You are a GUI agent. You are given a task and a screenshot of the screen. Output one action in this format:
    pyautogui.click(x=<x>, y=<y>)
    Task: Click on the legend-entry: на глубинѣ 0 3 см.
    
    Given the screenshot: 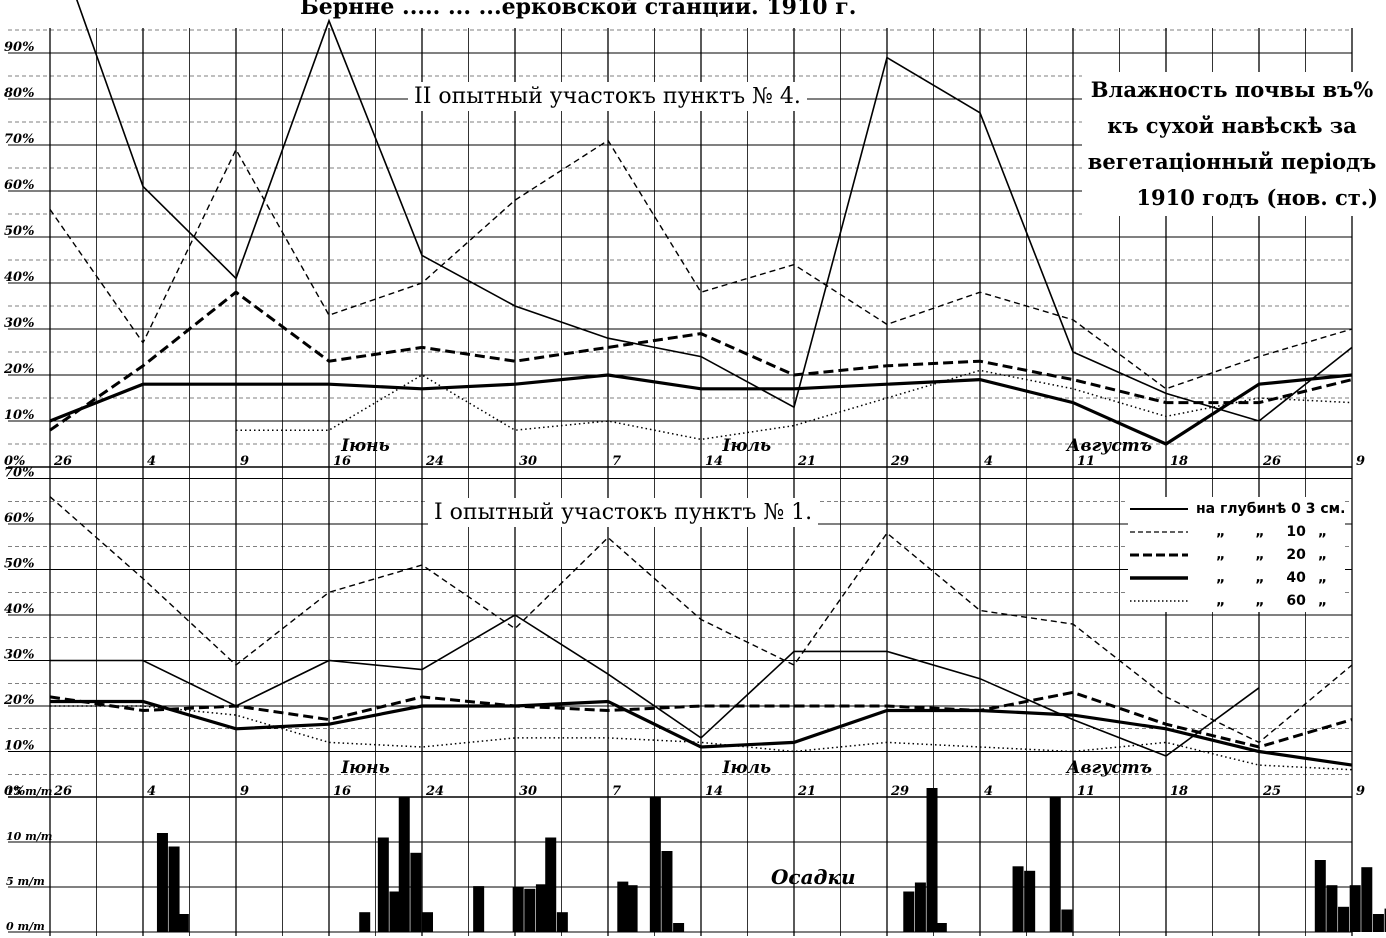 What is the action you would take?
    pyautogui.click(x=1236, y=508)
    